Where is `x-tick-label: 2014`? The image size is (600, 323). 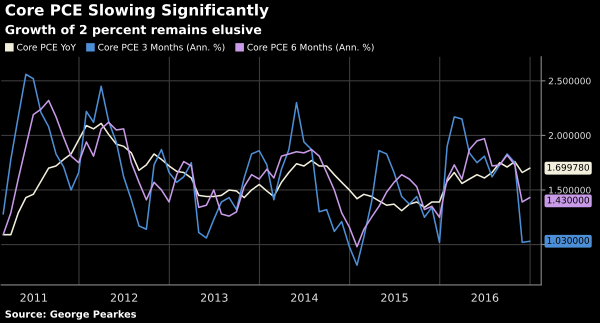 x-tick-label: 2014 is located at coordinates (304, 297).